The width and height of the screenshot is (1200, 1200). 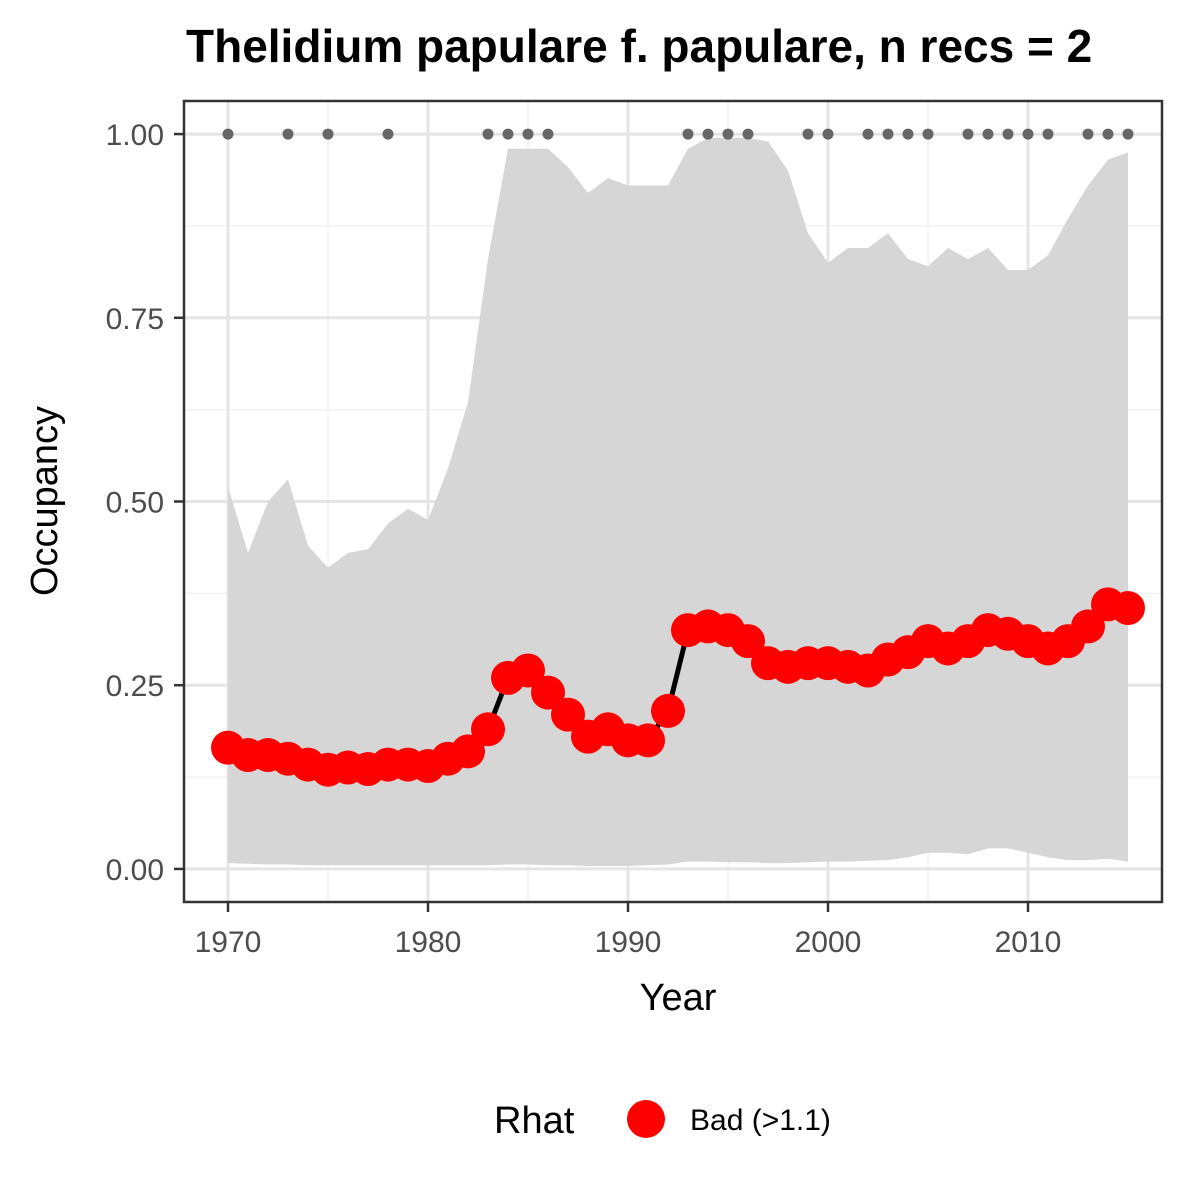 What do you see at coordinates (135, 135) in the screenshot?
I see `y-tick-label: 1.00` at bounding box center [135, 135].